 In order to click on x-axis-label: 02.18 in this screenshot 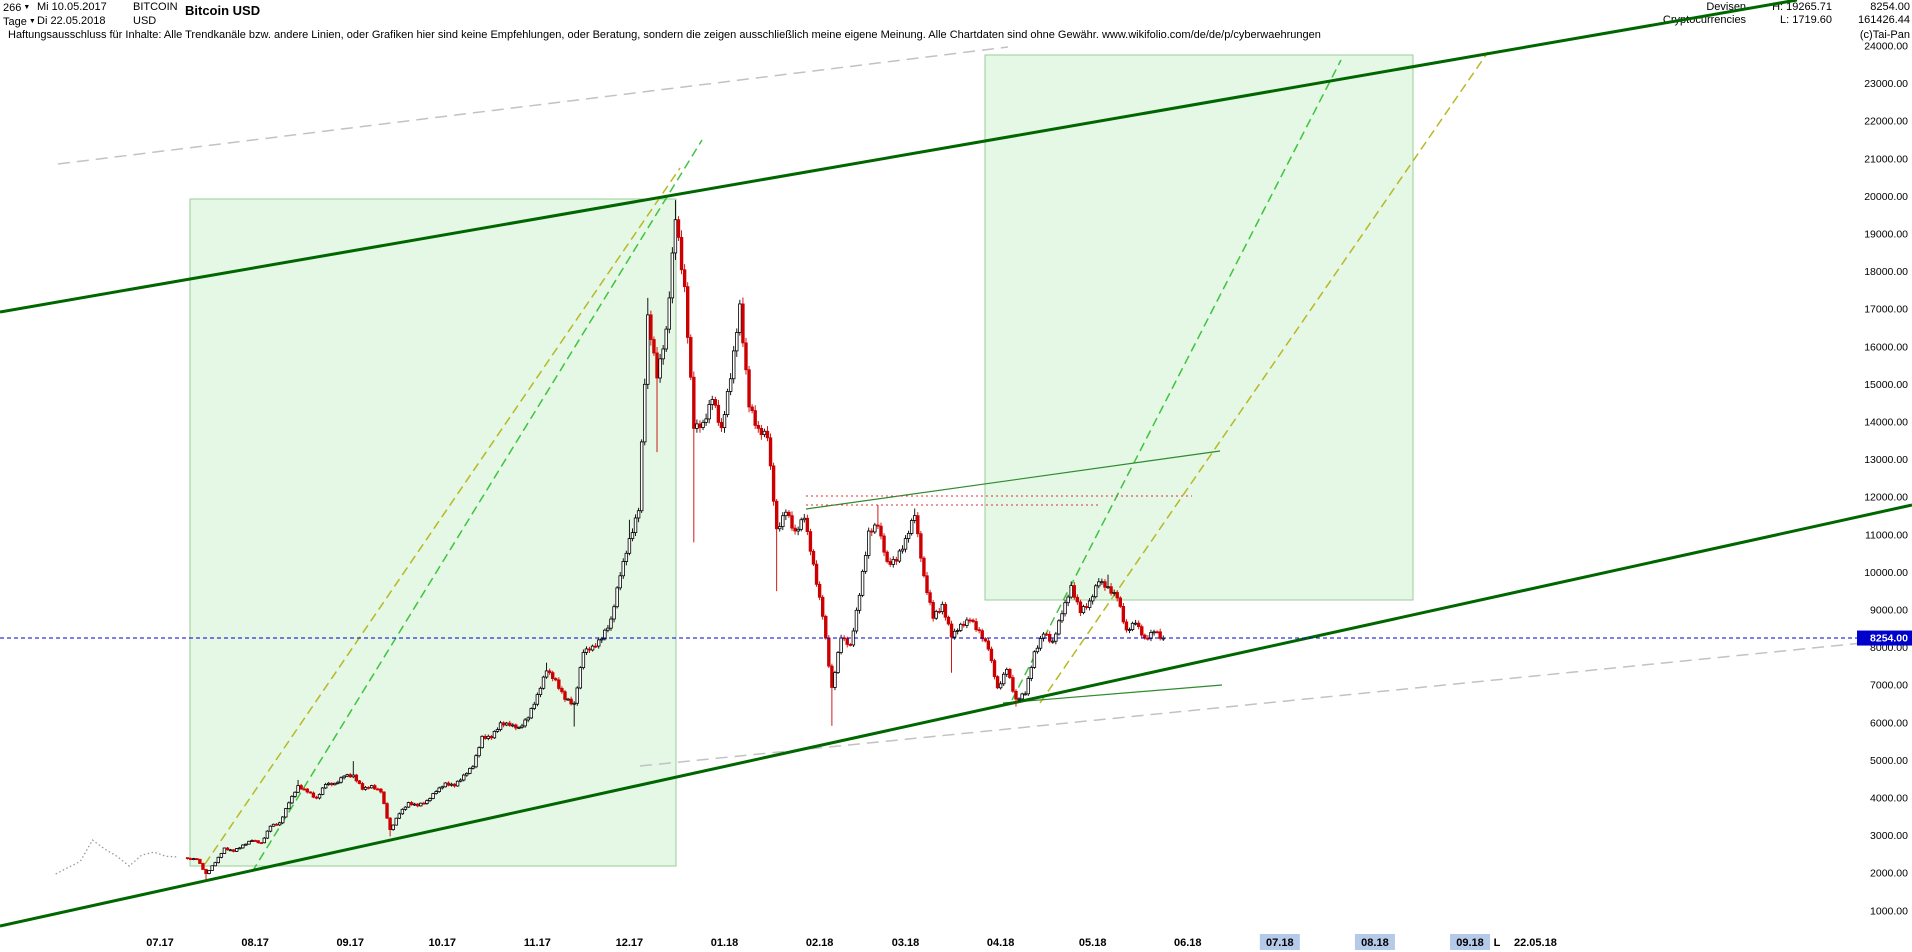, I will do `click(820, 943)`.